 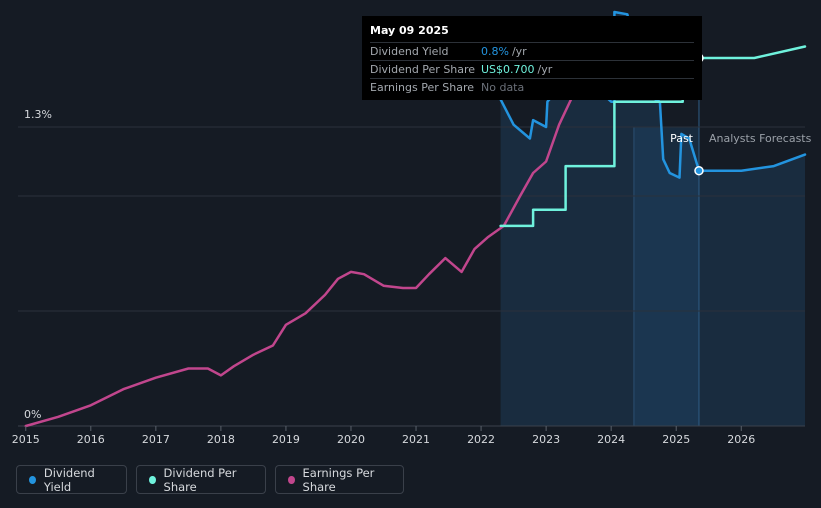 What do you see at coordinates (38, 114) in the screenshot?
I see `y-tick-label: 1.3%` at bounding box center [38, 114].